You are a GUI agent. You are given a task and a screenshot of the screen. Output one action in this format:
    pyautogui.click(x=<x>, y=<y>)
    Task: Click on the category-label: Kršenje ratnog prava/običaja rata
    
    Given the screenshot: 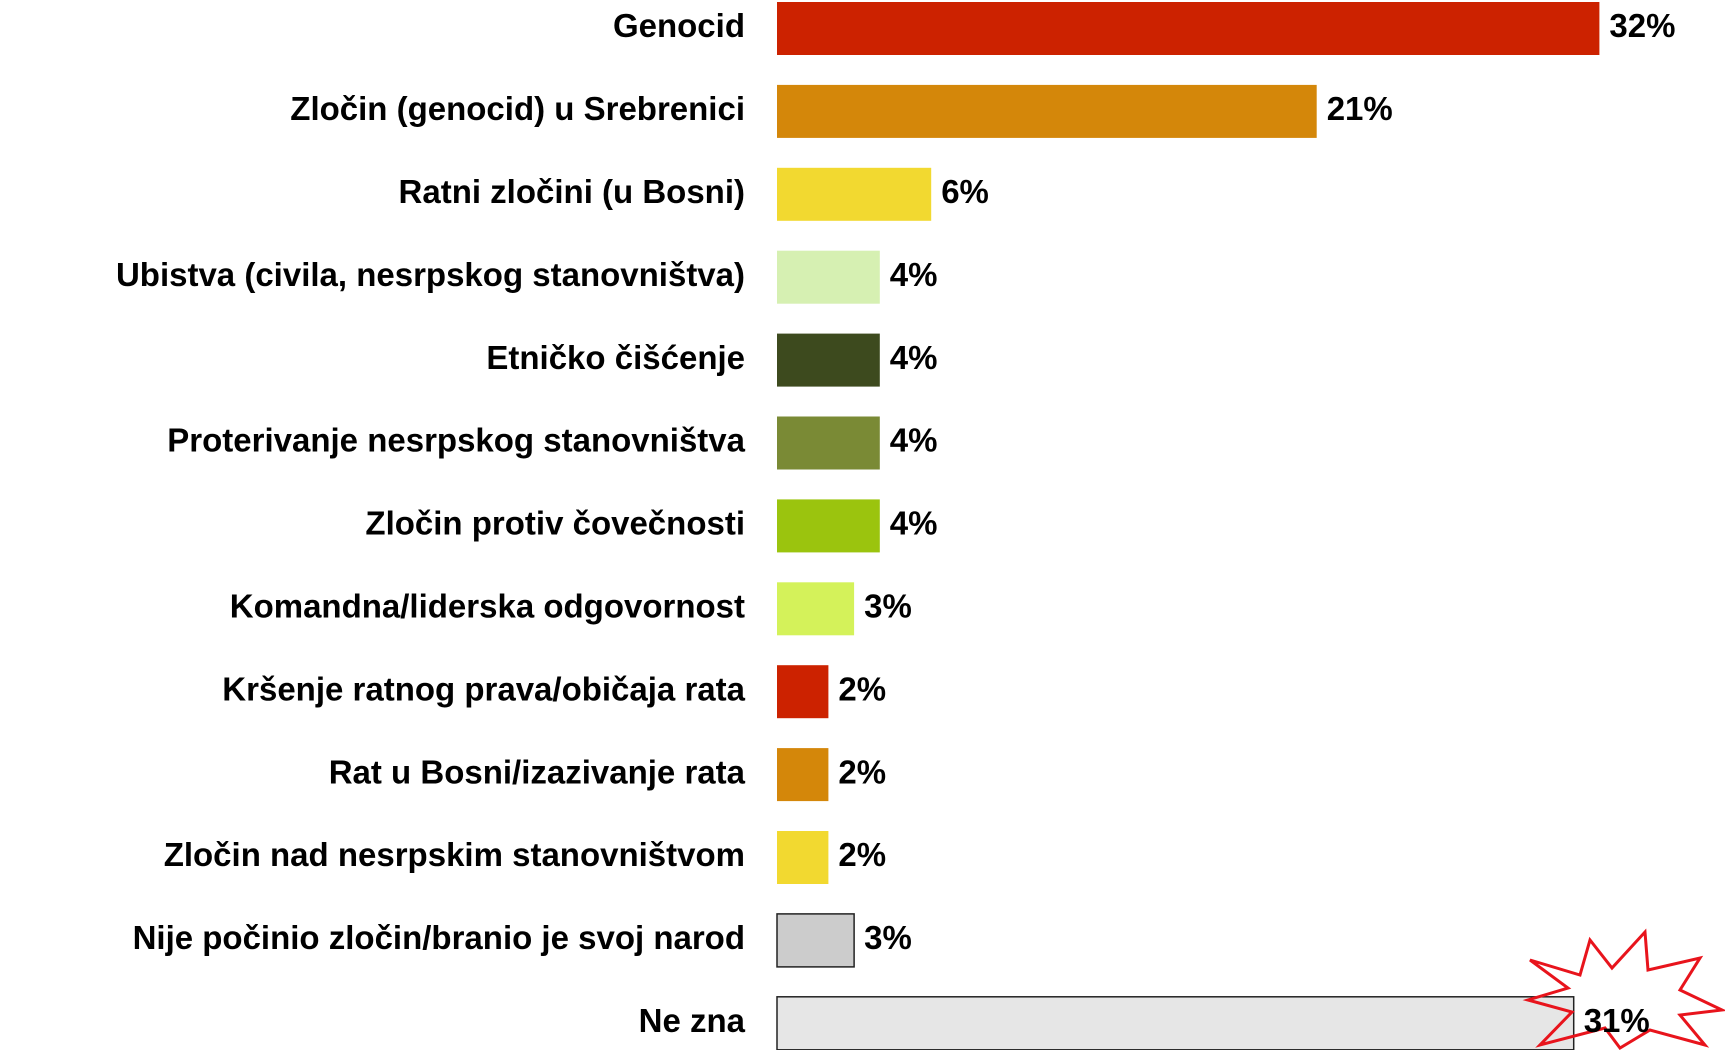 What is the action you would take?
    pyautogui.click(x=483, y=688)
    